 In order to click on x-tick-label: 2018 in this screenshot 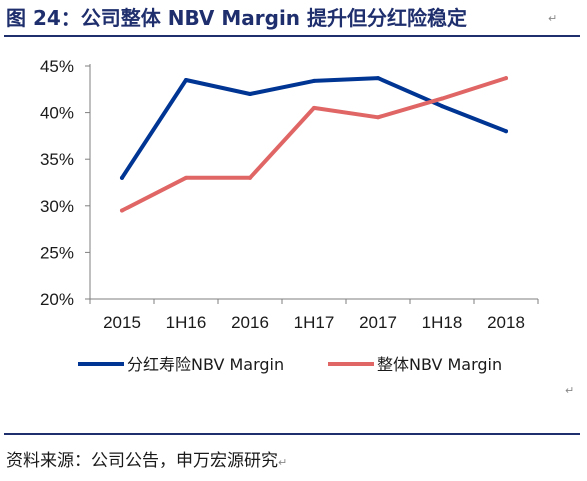, I will do `click(506, 322)`.